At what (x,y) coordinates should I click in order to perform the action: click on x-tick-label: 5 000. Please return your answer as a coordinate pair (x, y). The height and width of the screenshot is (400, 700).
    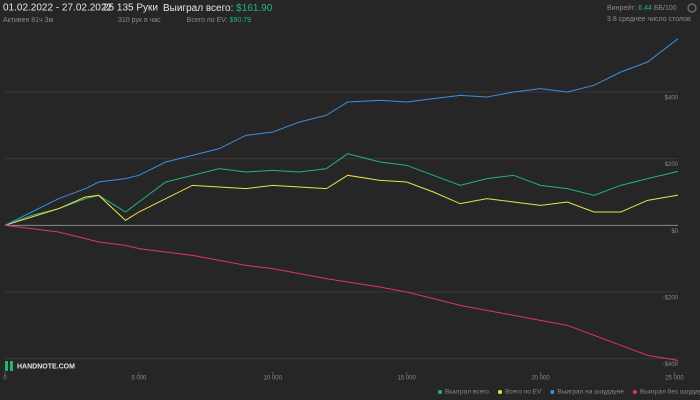
    Looking at the image, I should click on (139, 379).